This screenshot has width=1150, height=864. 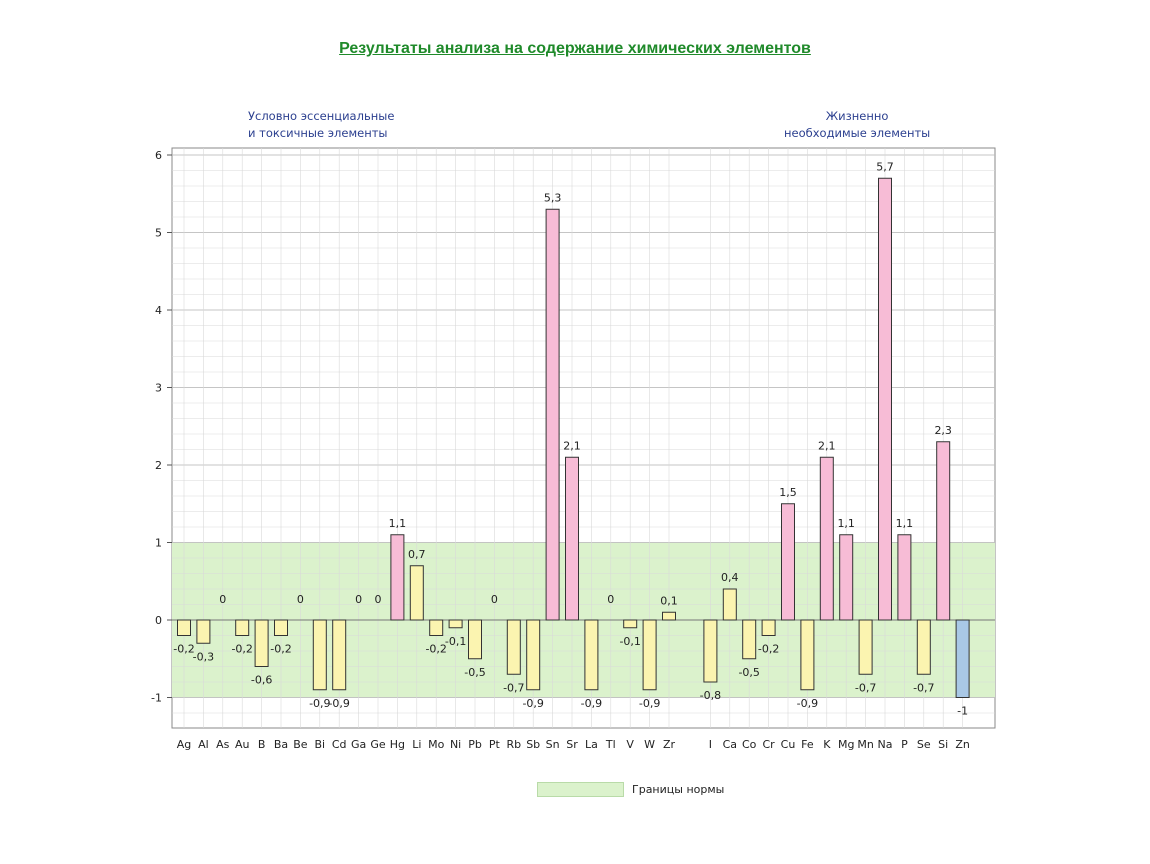 I want to click on category-label: Se, so click(x=924, y=744).